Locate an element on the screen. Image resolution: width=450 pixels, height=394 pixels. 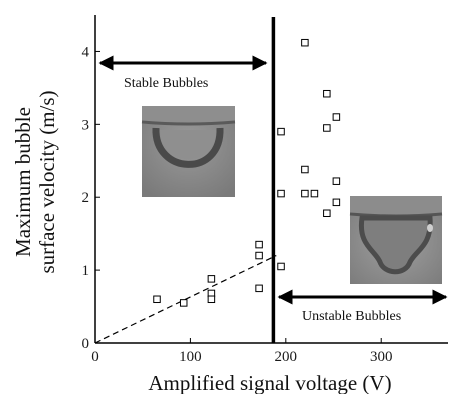
x-tick-label: 0 is located at coordinates (95, 357).